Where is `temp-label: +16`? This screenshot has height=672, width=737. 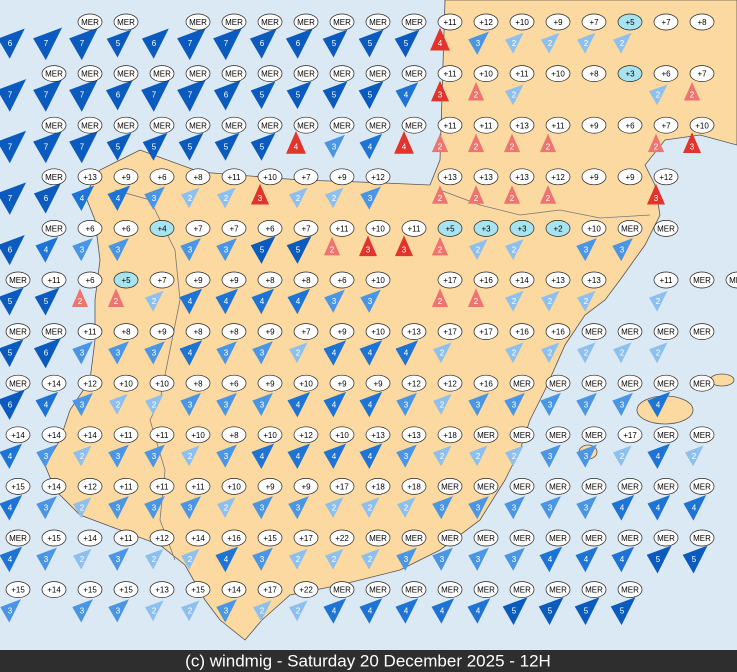
temp-label: +16 is located at coordinates (486, 280).